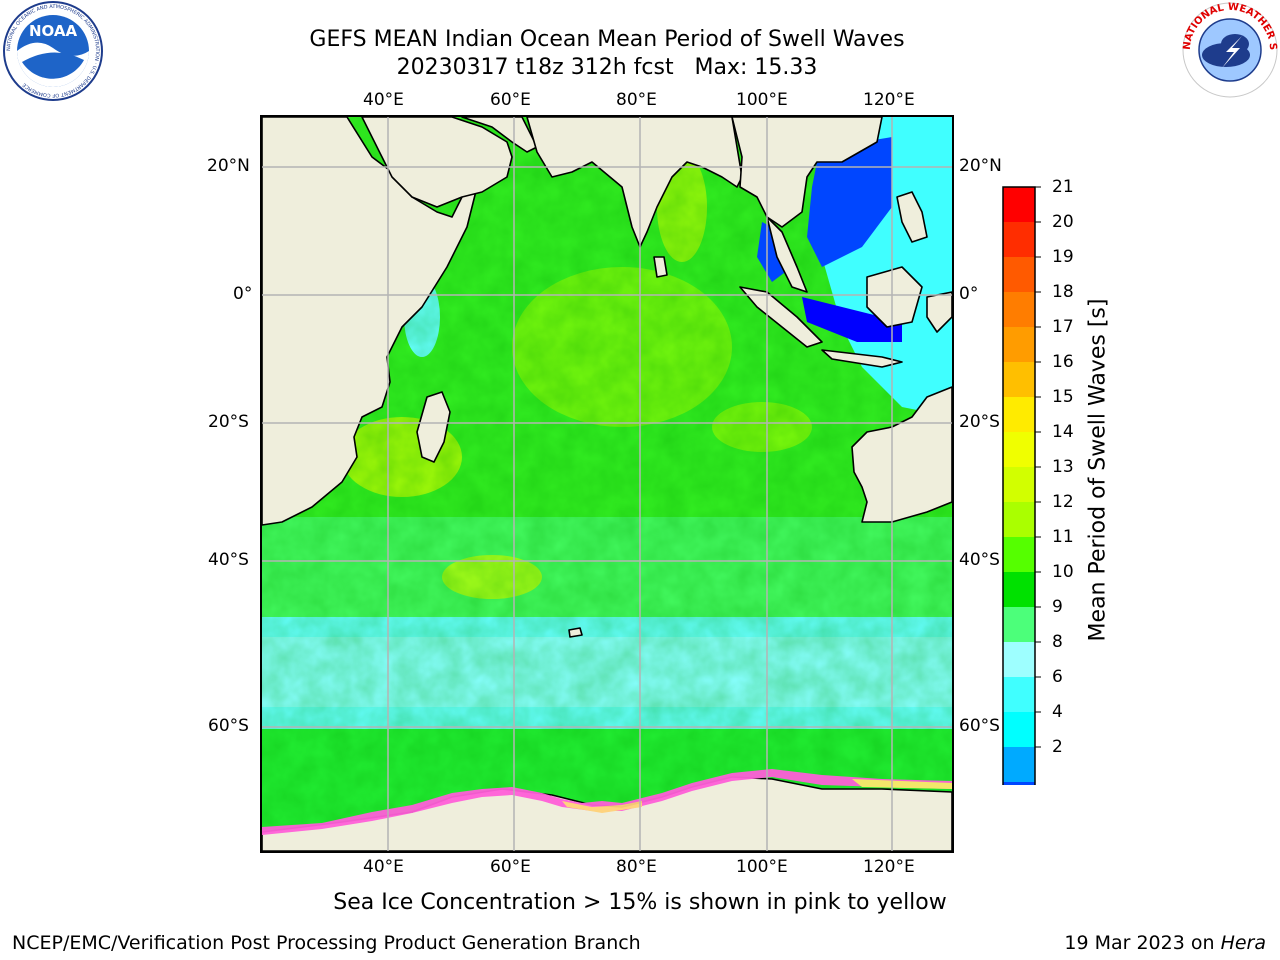 This screenshot has width=1280, height=960. What do you see at coordinates (1057, 747) in the screenshot?
I see `colorbar-tick-label: 2` at bounding box center [1057, 747].